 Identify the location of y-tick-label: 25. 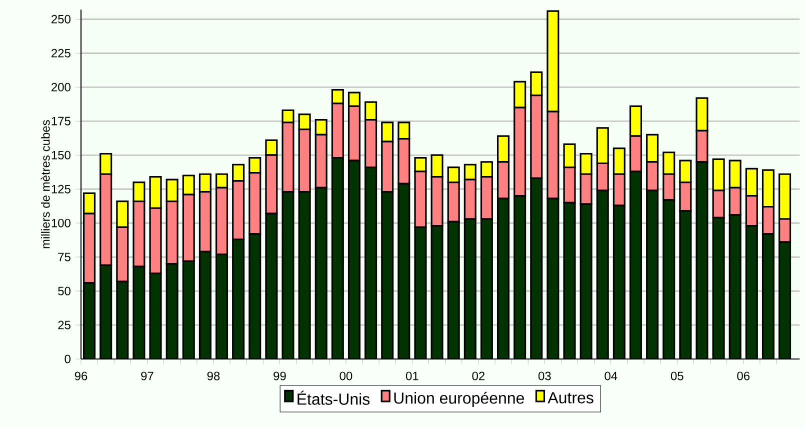
(64, 325).